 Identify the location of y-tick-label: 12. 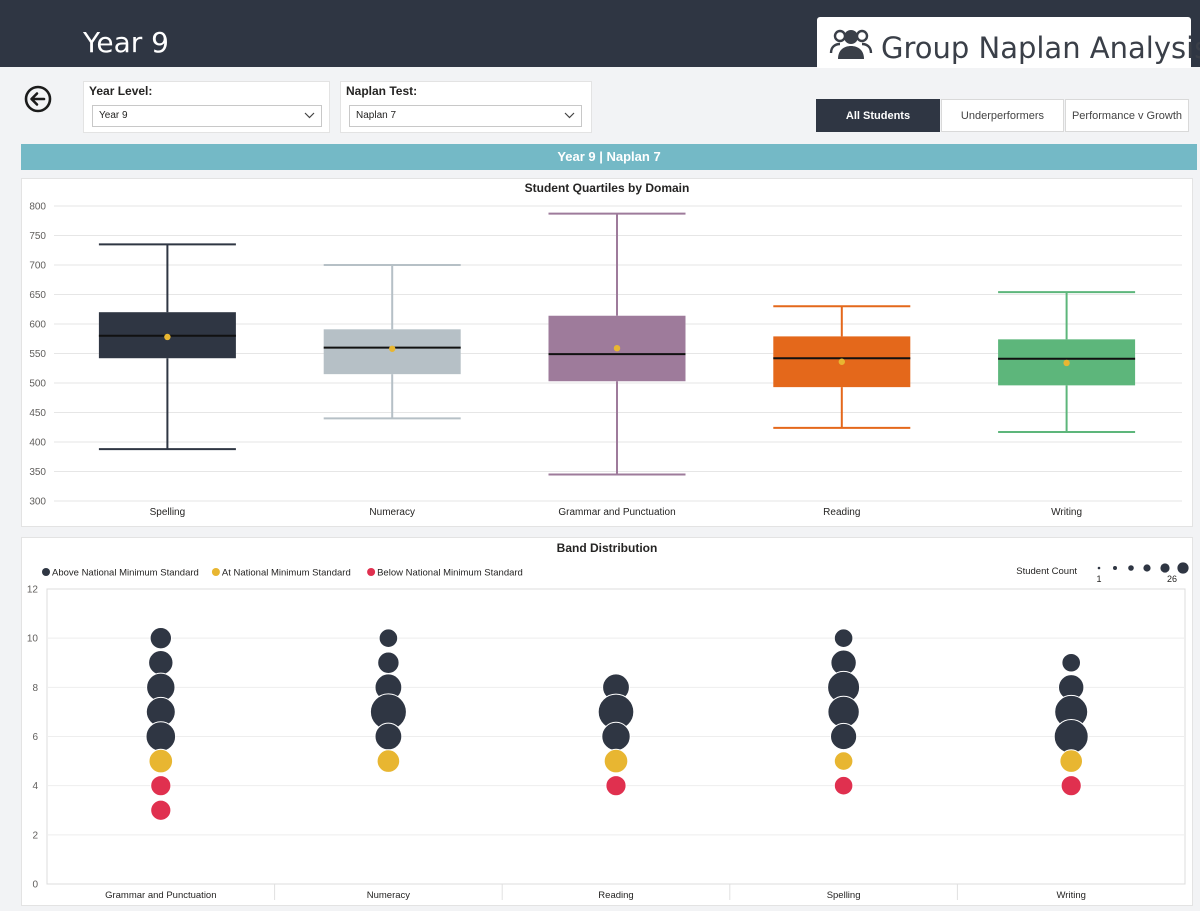
(33, 590).